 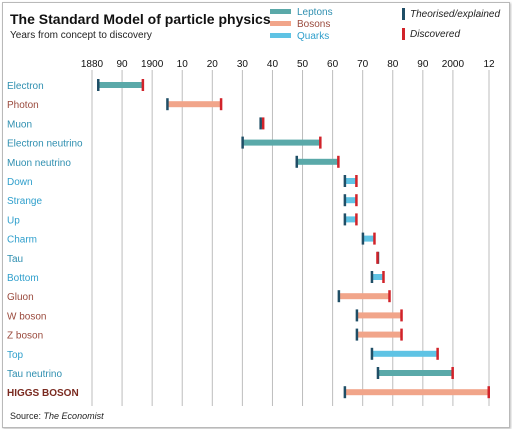 I want to click on legend-discovered-label: Discovered, so click(x=435, y=34).